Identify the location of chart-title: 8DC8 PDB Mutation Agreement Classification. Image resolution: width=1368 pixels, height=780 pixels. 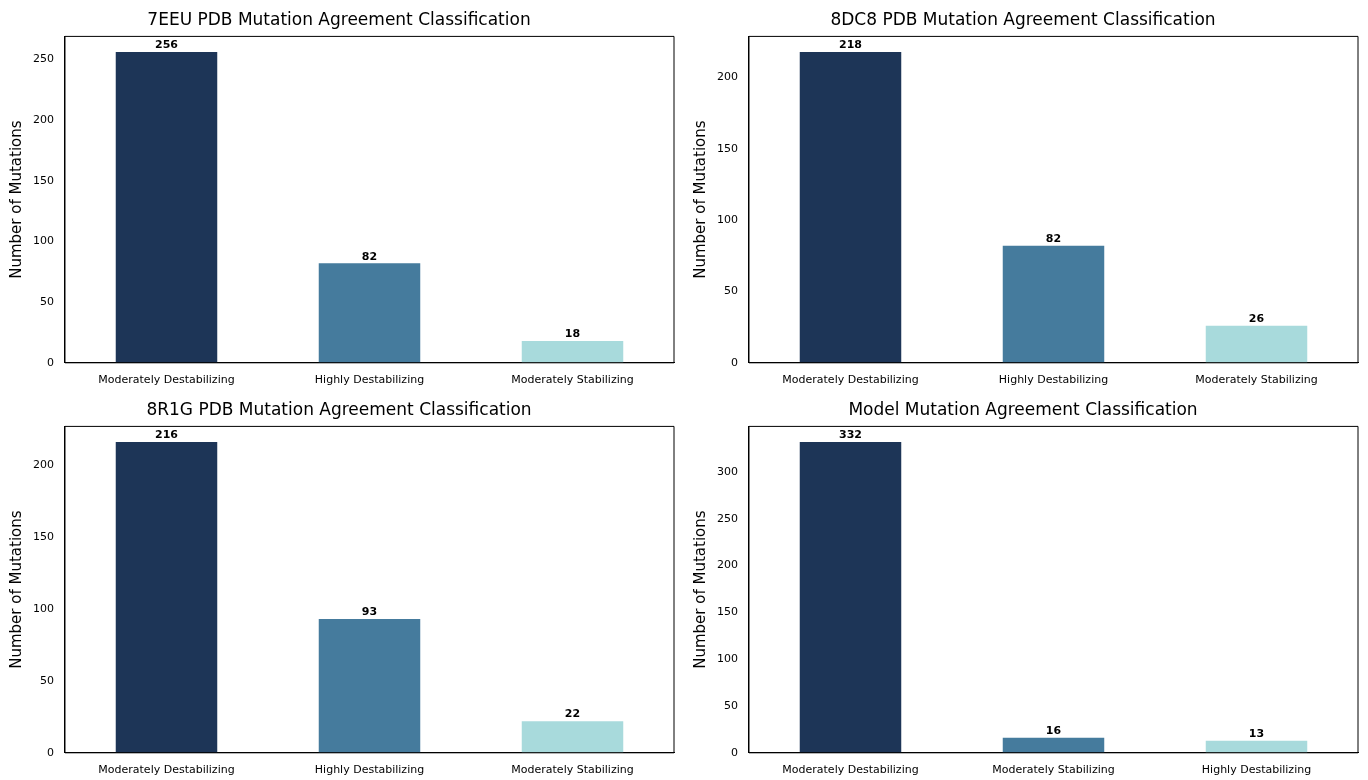
(1023, 18).